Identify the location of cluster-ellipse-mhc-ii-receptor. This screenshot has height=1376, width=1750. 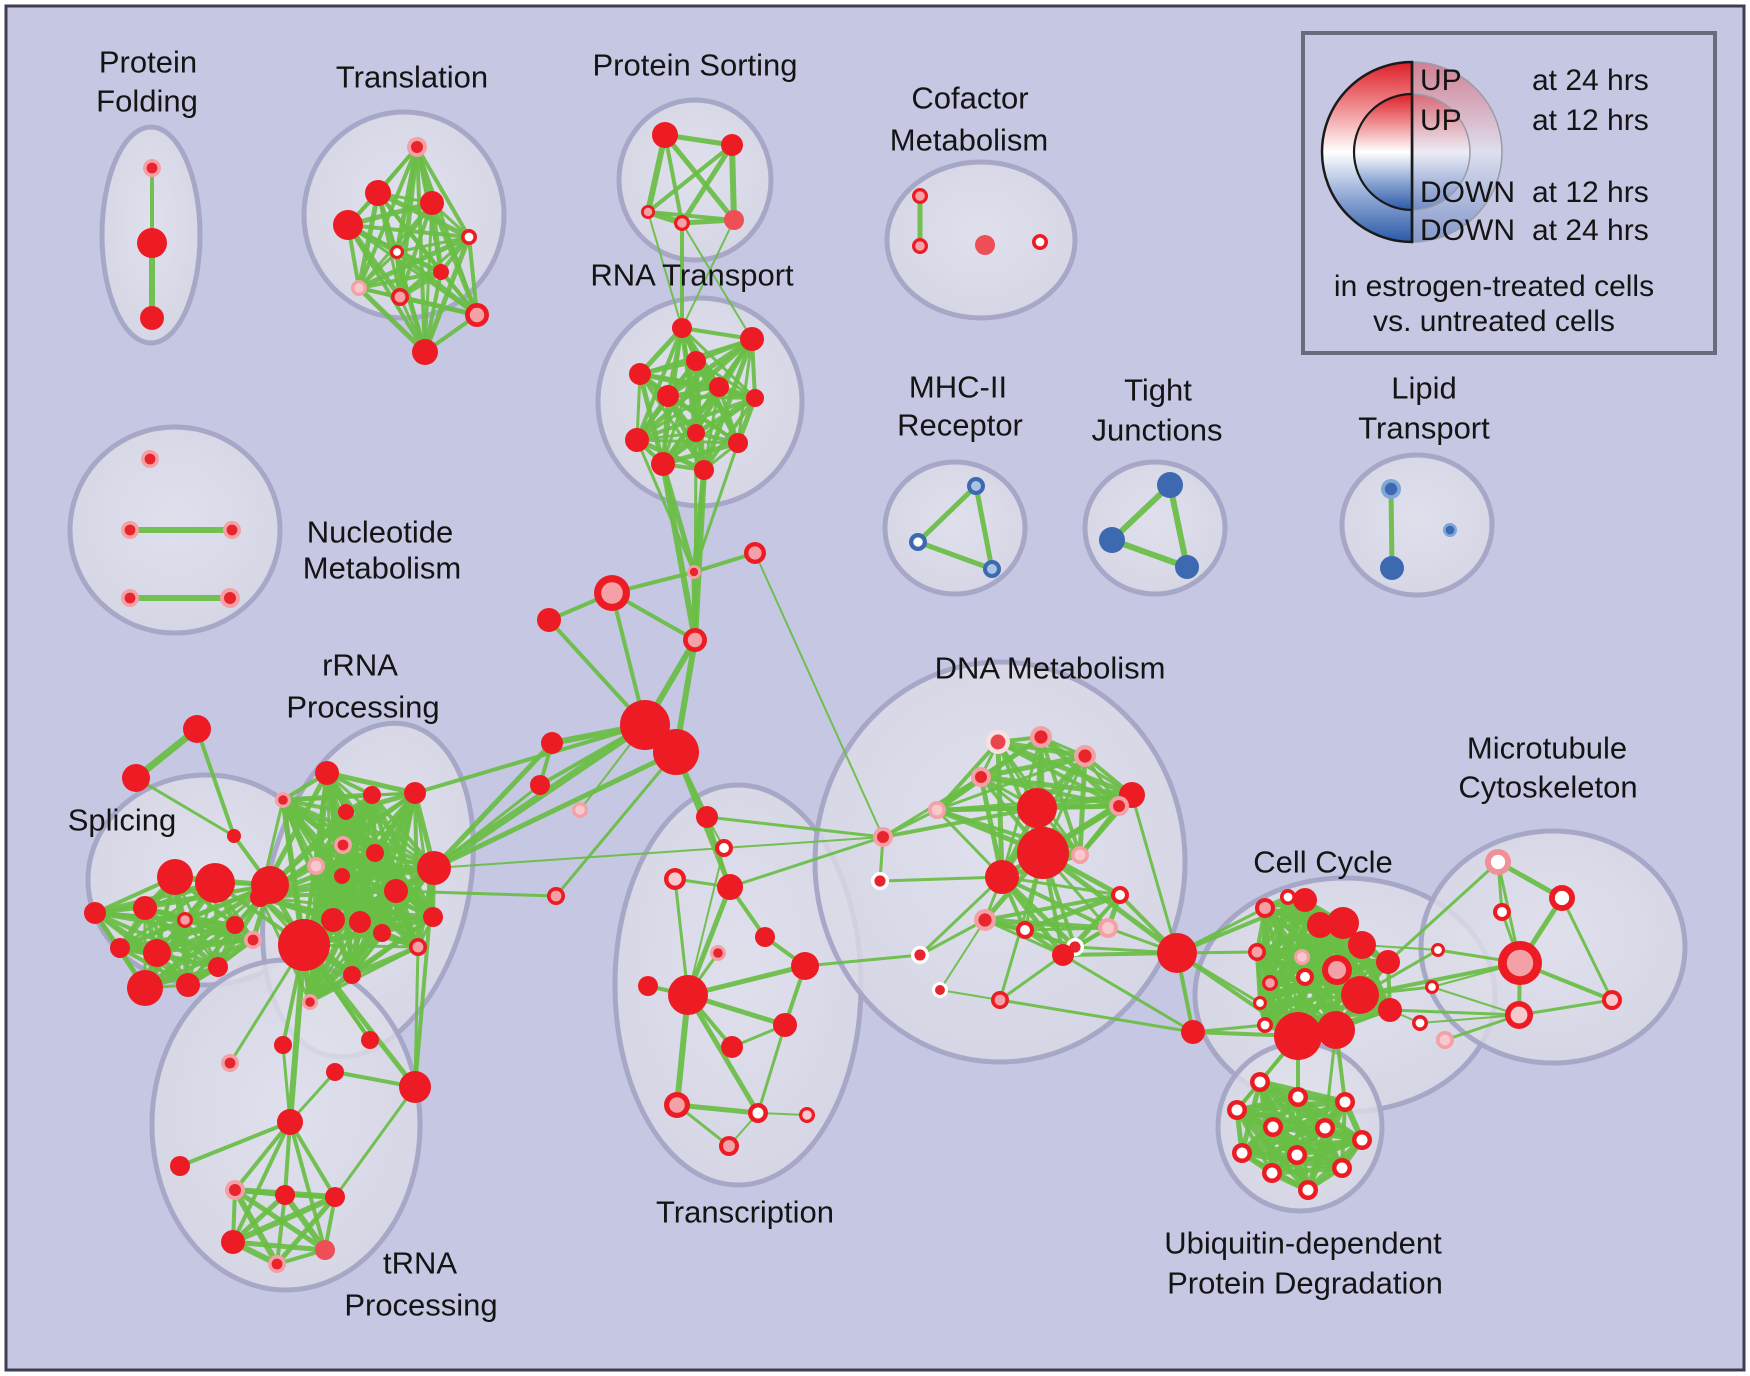
(955, 528).